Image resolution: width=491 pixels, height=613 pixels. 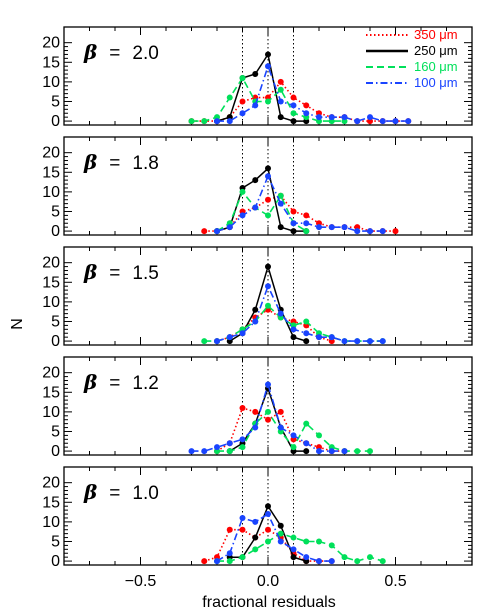 What do you see at coordinates (145, 273) in the screenshot?
I see `beta-value: 1.5` at bounding box center [145, 273].